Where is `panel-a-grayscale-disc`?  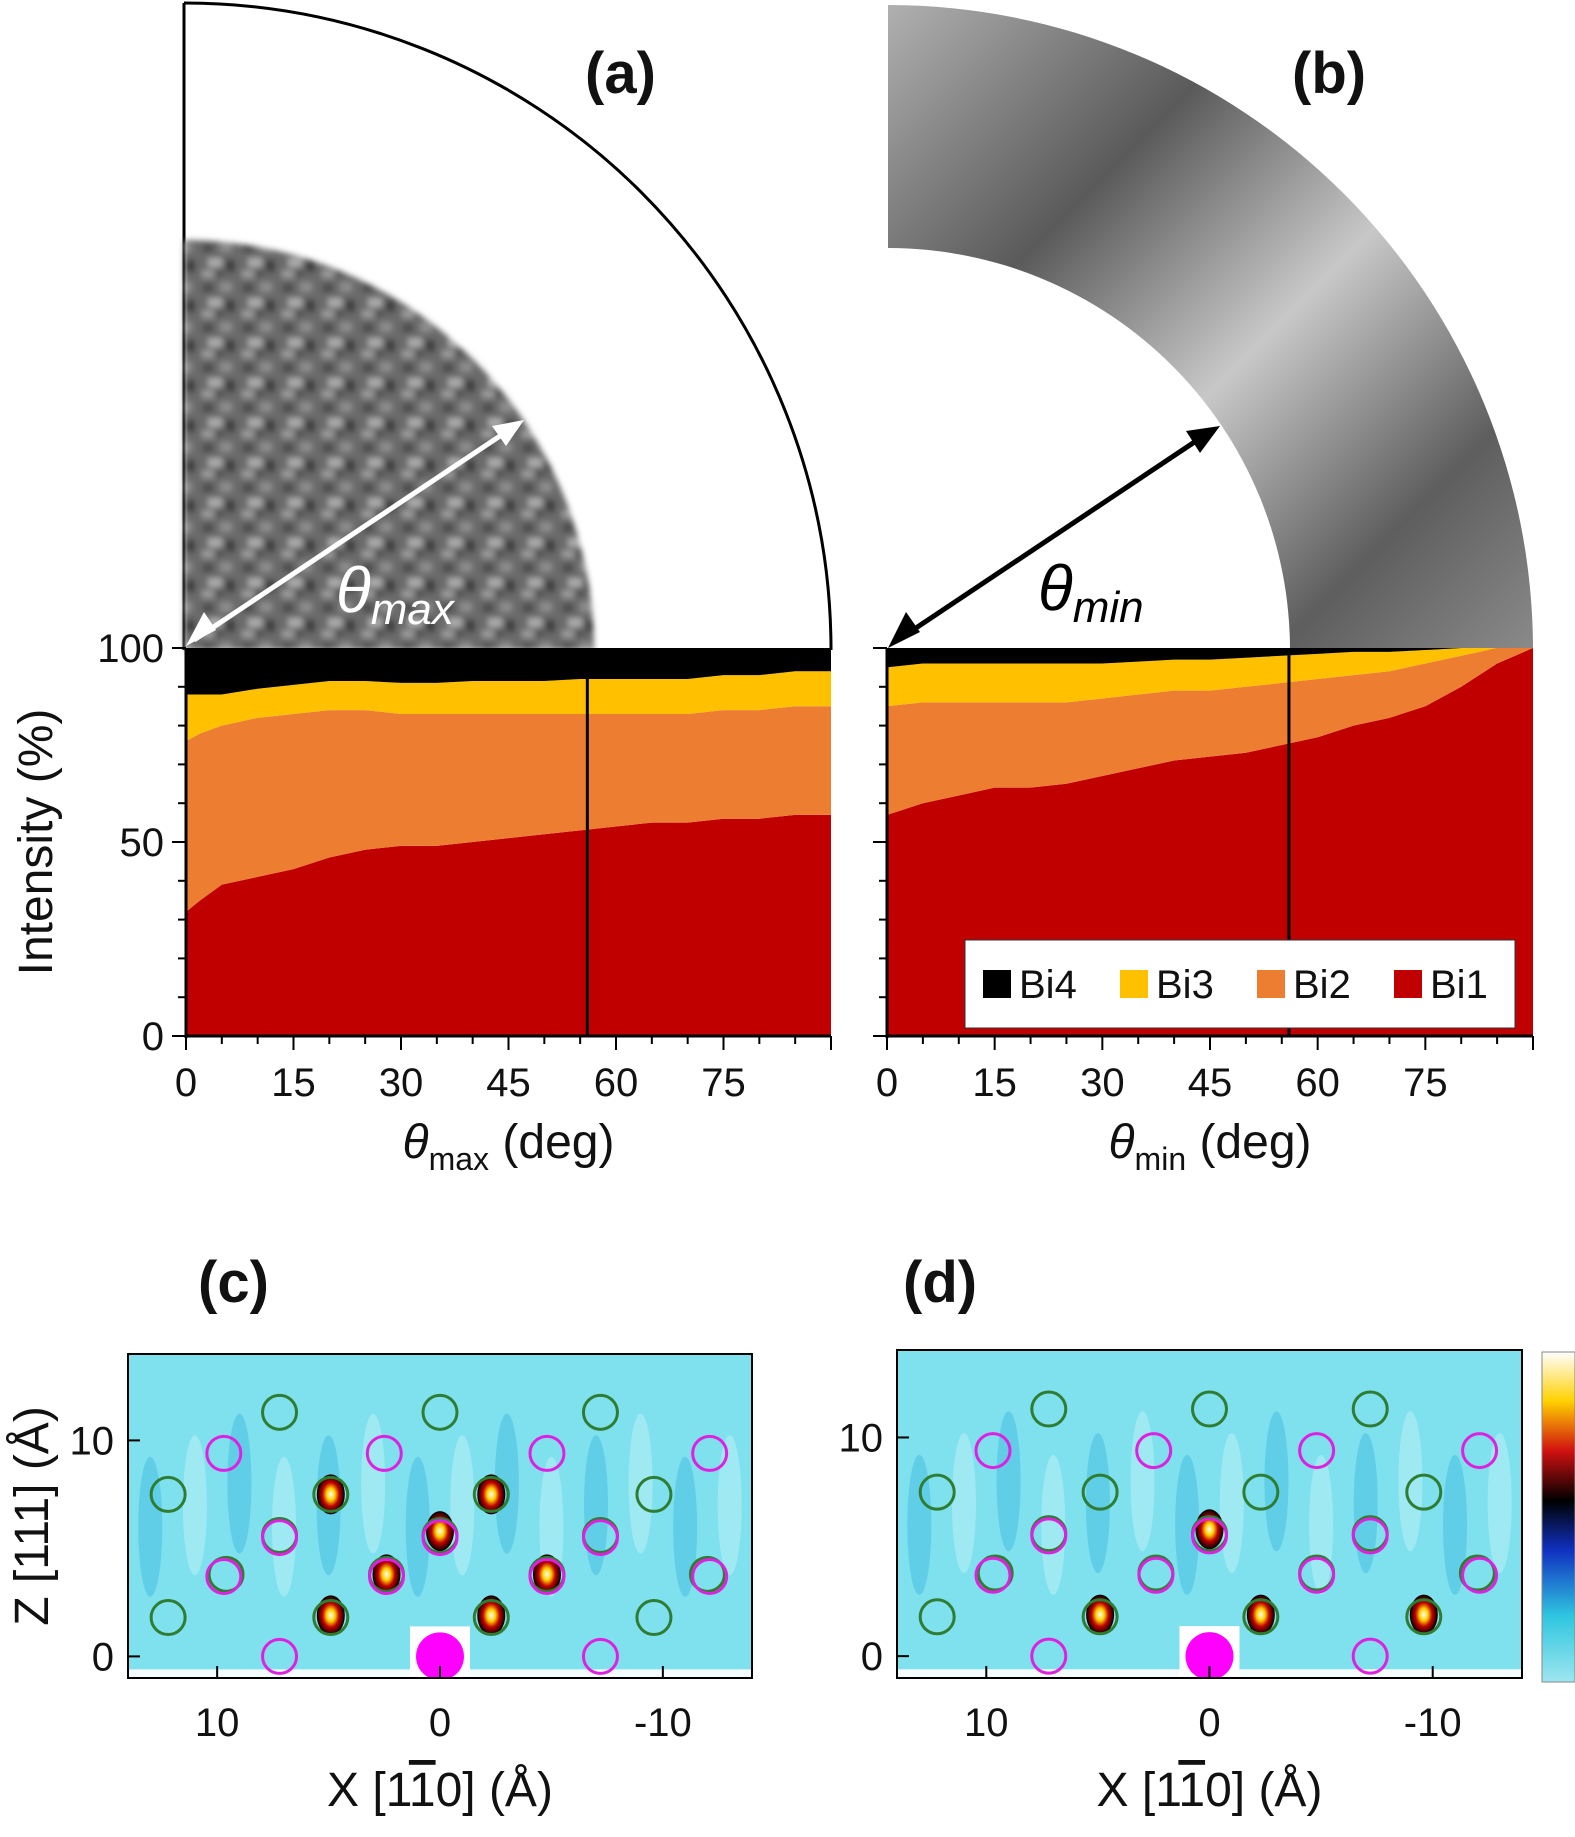 panel-a-grayscale-disc is located at coordinates (389, 445).